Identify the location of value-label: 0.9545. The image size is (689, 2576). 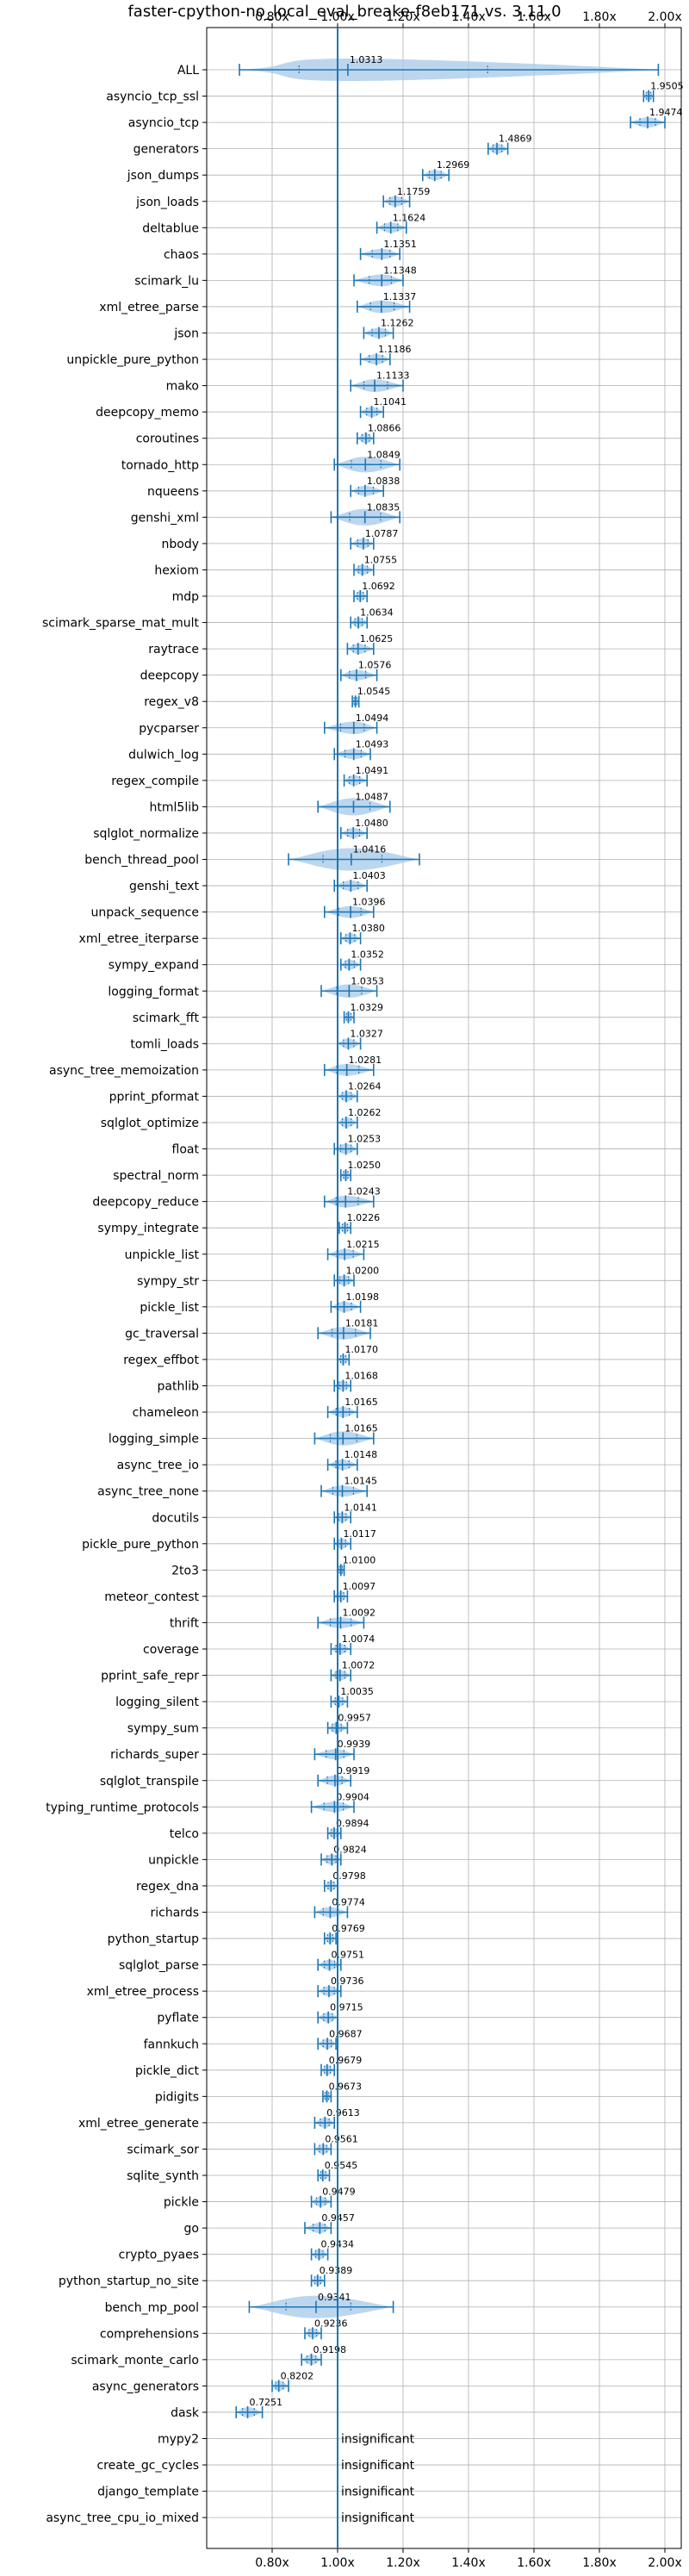
(341, 2165).